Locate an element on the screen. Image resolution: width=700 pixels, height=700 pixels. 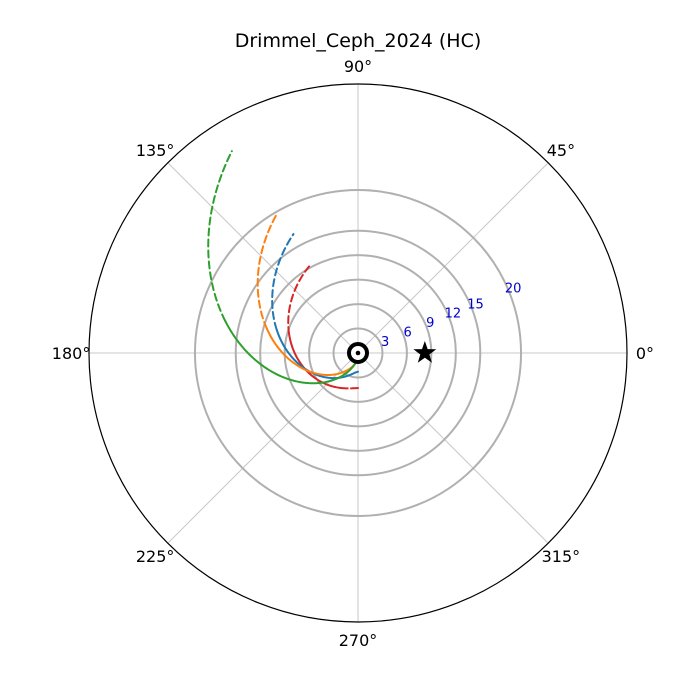
series-3-solid is located at coordinates (290, 352).